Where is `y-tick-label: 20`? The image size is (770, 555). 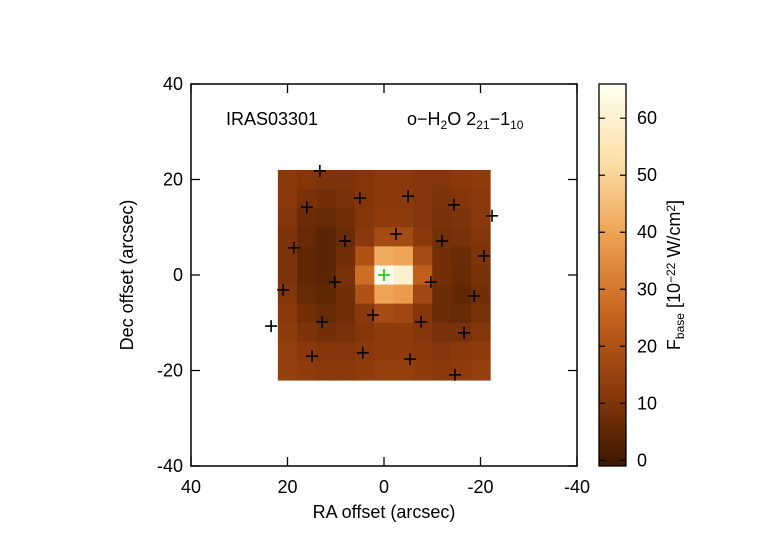 y-tick-label: 20 is located at coordinates (173, 180).